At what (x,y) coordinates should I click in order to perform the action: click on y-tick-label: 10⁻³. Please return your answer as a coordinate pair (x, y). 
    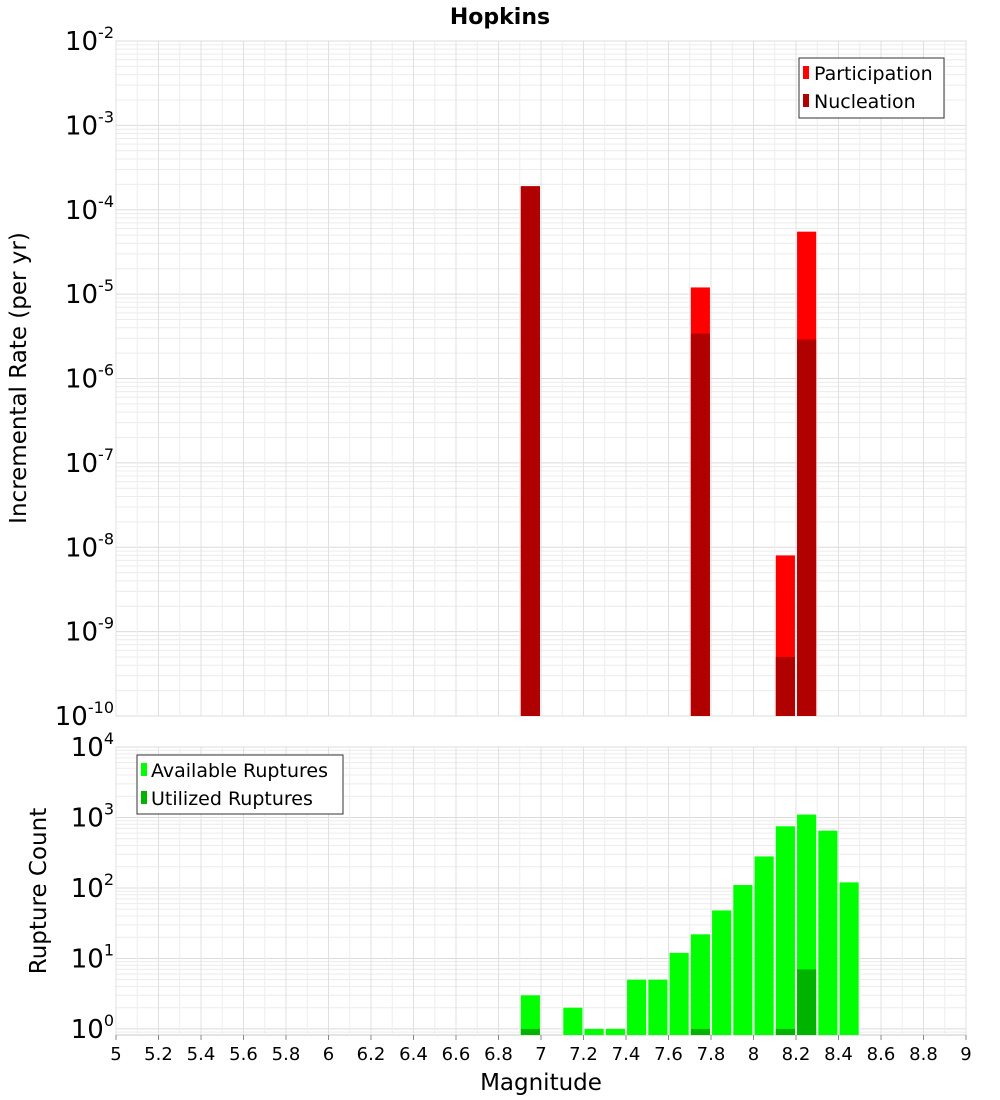
    Looking at the image, I should click on (89, 124).